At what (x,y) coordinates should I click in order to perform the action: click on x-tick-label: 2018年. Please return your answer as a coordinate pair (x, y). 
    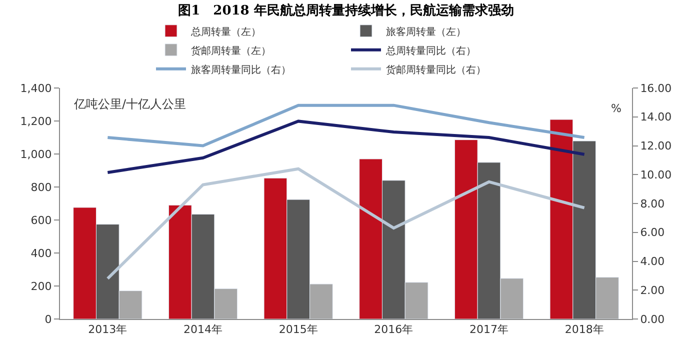
    Looking at the image, I should click on (584, 329).